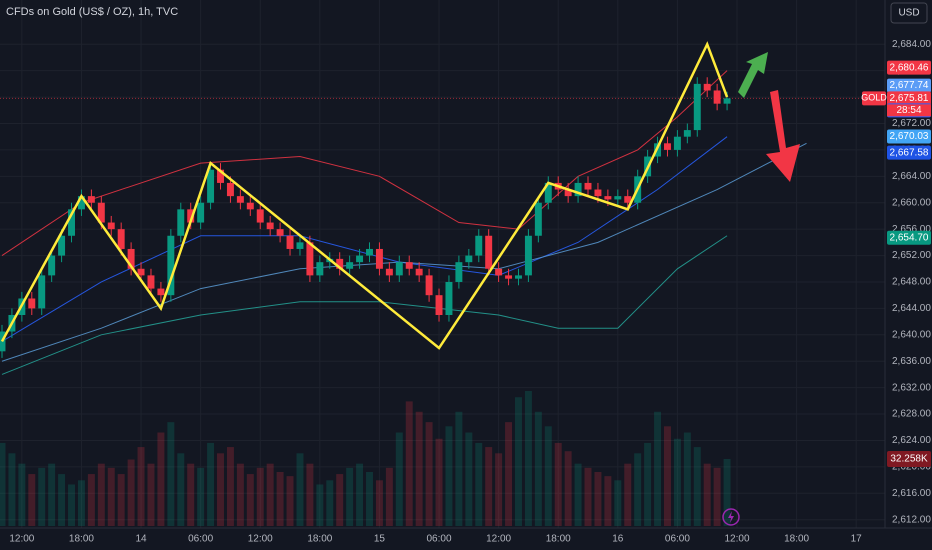 The height and width of the screenshot is (550, 932). What do you see at coordinates (909, 13) in the screenshot?
I see `currency-box` at bounding box center [909, 13].